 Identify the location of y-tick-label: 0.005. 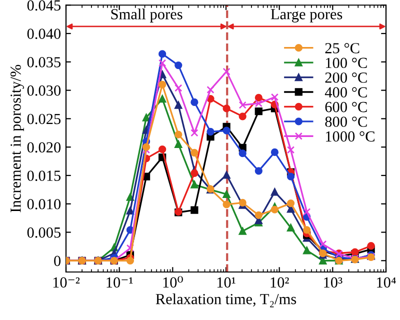
(44, 232).